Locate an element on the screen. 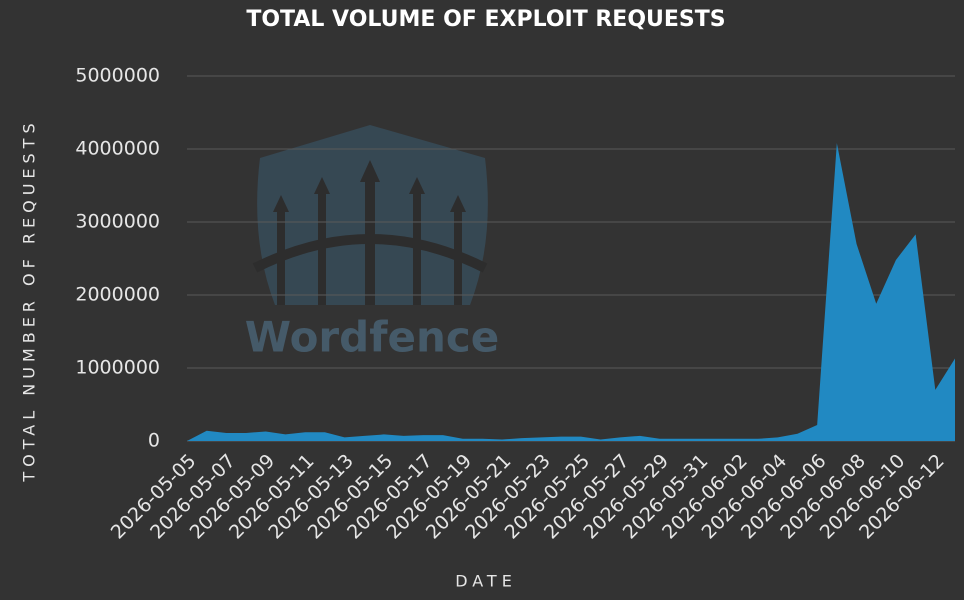  y-tick-label: 3000000 is located at coordinates (117, 222).